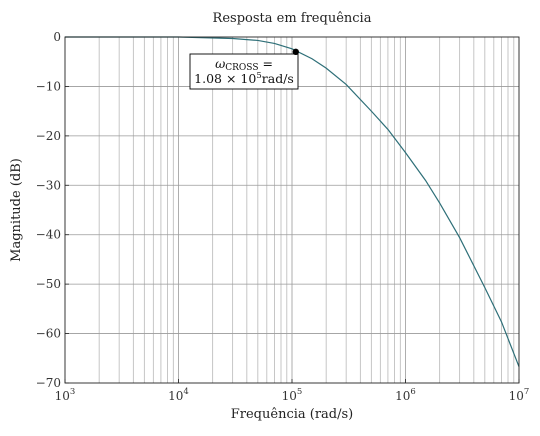  I want to click on crossover-point, so click(295, 52).